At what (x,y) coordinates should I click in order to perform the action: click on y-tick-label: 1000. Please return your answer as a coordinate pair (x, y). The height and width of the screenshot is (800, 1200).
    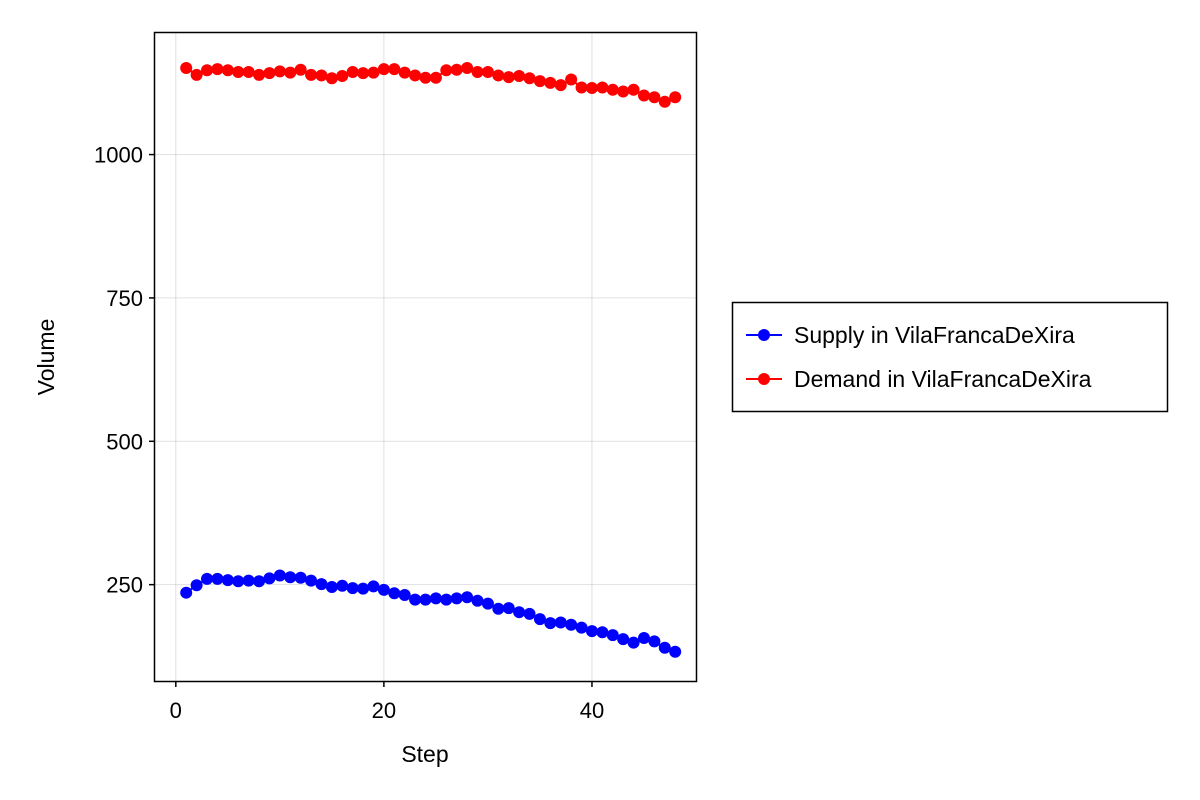
    Looking at the image, I should click on (118, 155).